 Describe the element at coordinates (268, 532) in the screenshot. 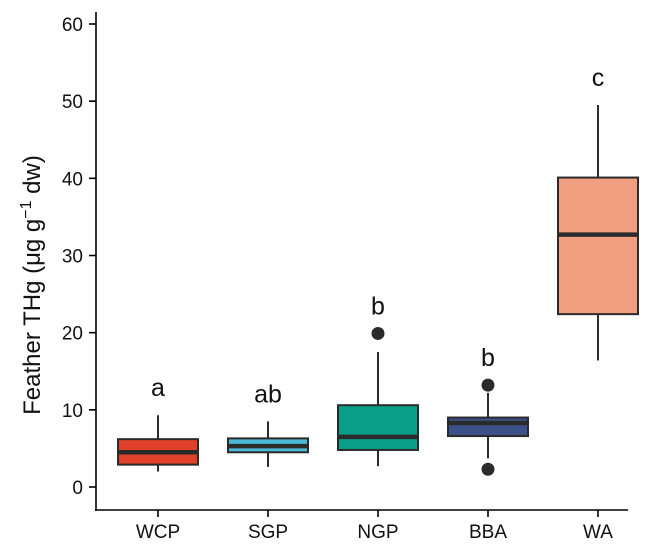

I see `x-tick-label: SGP` at that location.